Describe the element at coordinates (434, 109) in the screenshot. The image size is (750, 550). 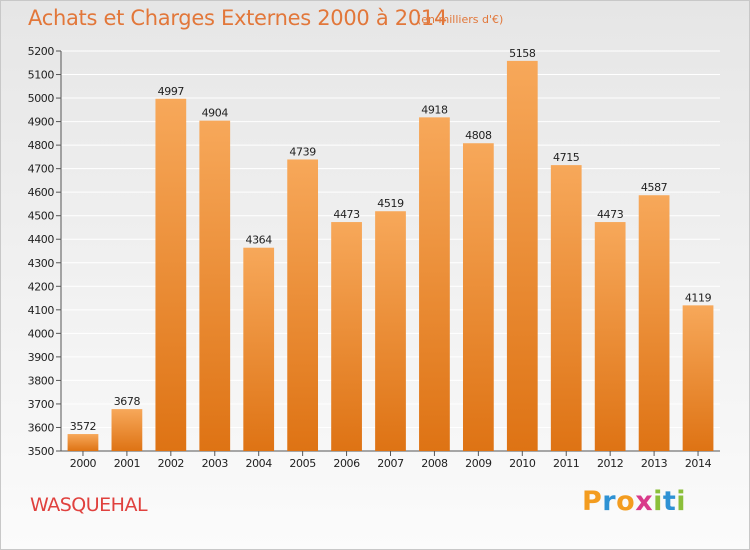
I see `data-label-2008: 4918` at that location.